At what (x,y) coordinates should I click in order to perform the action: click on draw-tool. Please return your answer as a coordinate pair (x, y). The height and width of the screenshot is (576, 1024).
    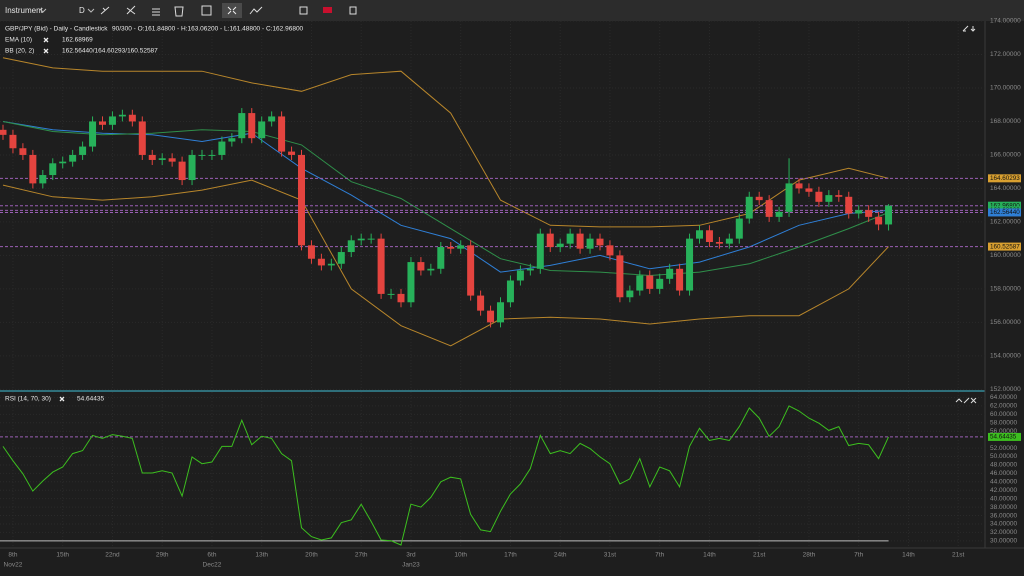
    Looking at the image, I should click on (105, 10).